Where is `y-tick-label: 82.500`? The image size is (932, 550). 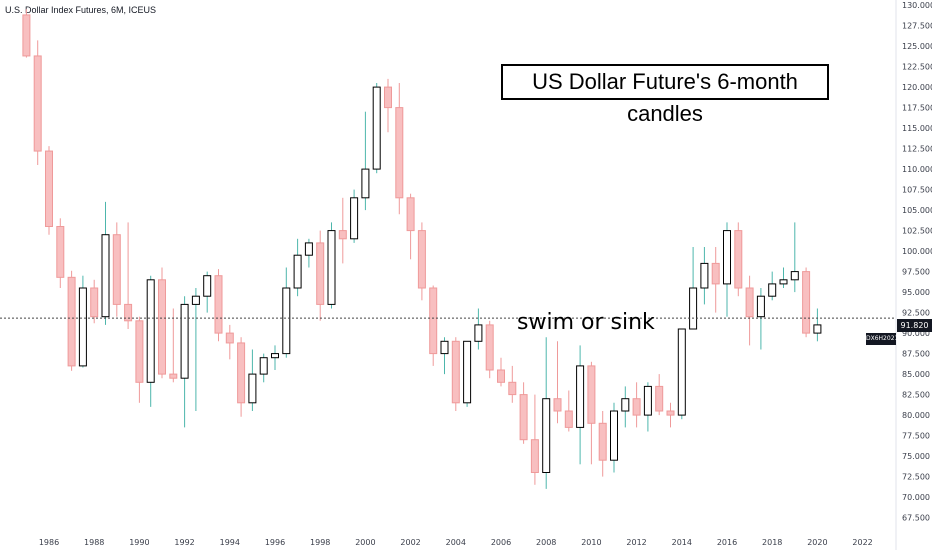 y-tick-label: 82.500 is located at coordinates (916, 395).